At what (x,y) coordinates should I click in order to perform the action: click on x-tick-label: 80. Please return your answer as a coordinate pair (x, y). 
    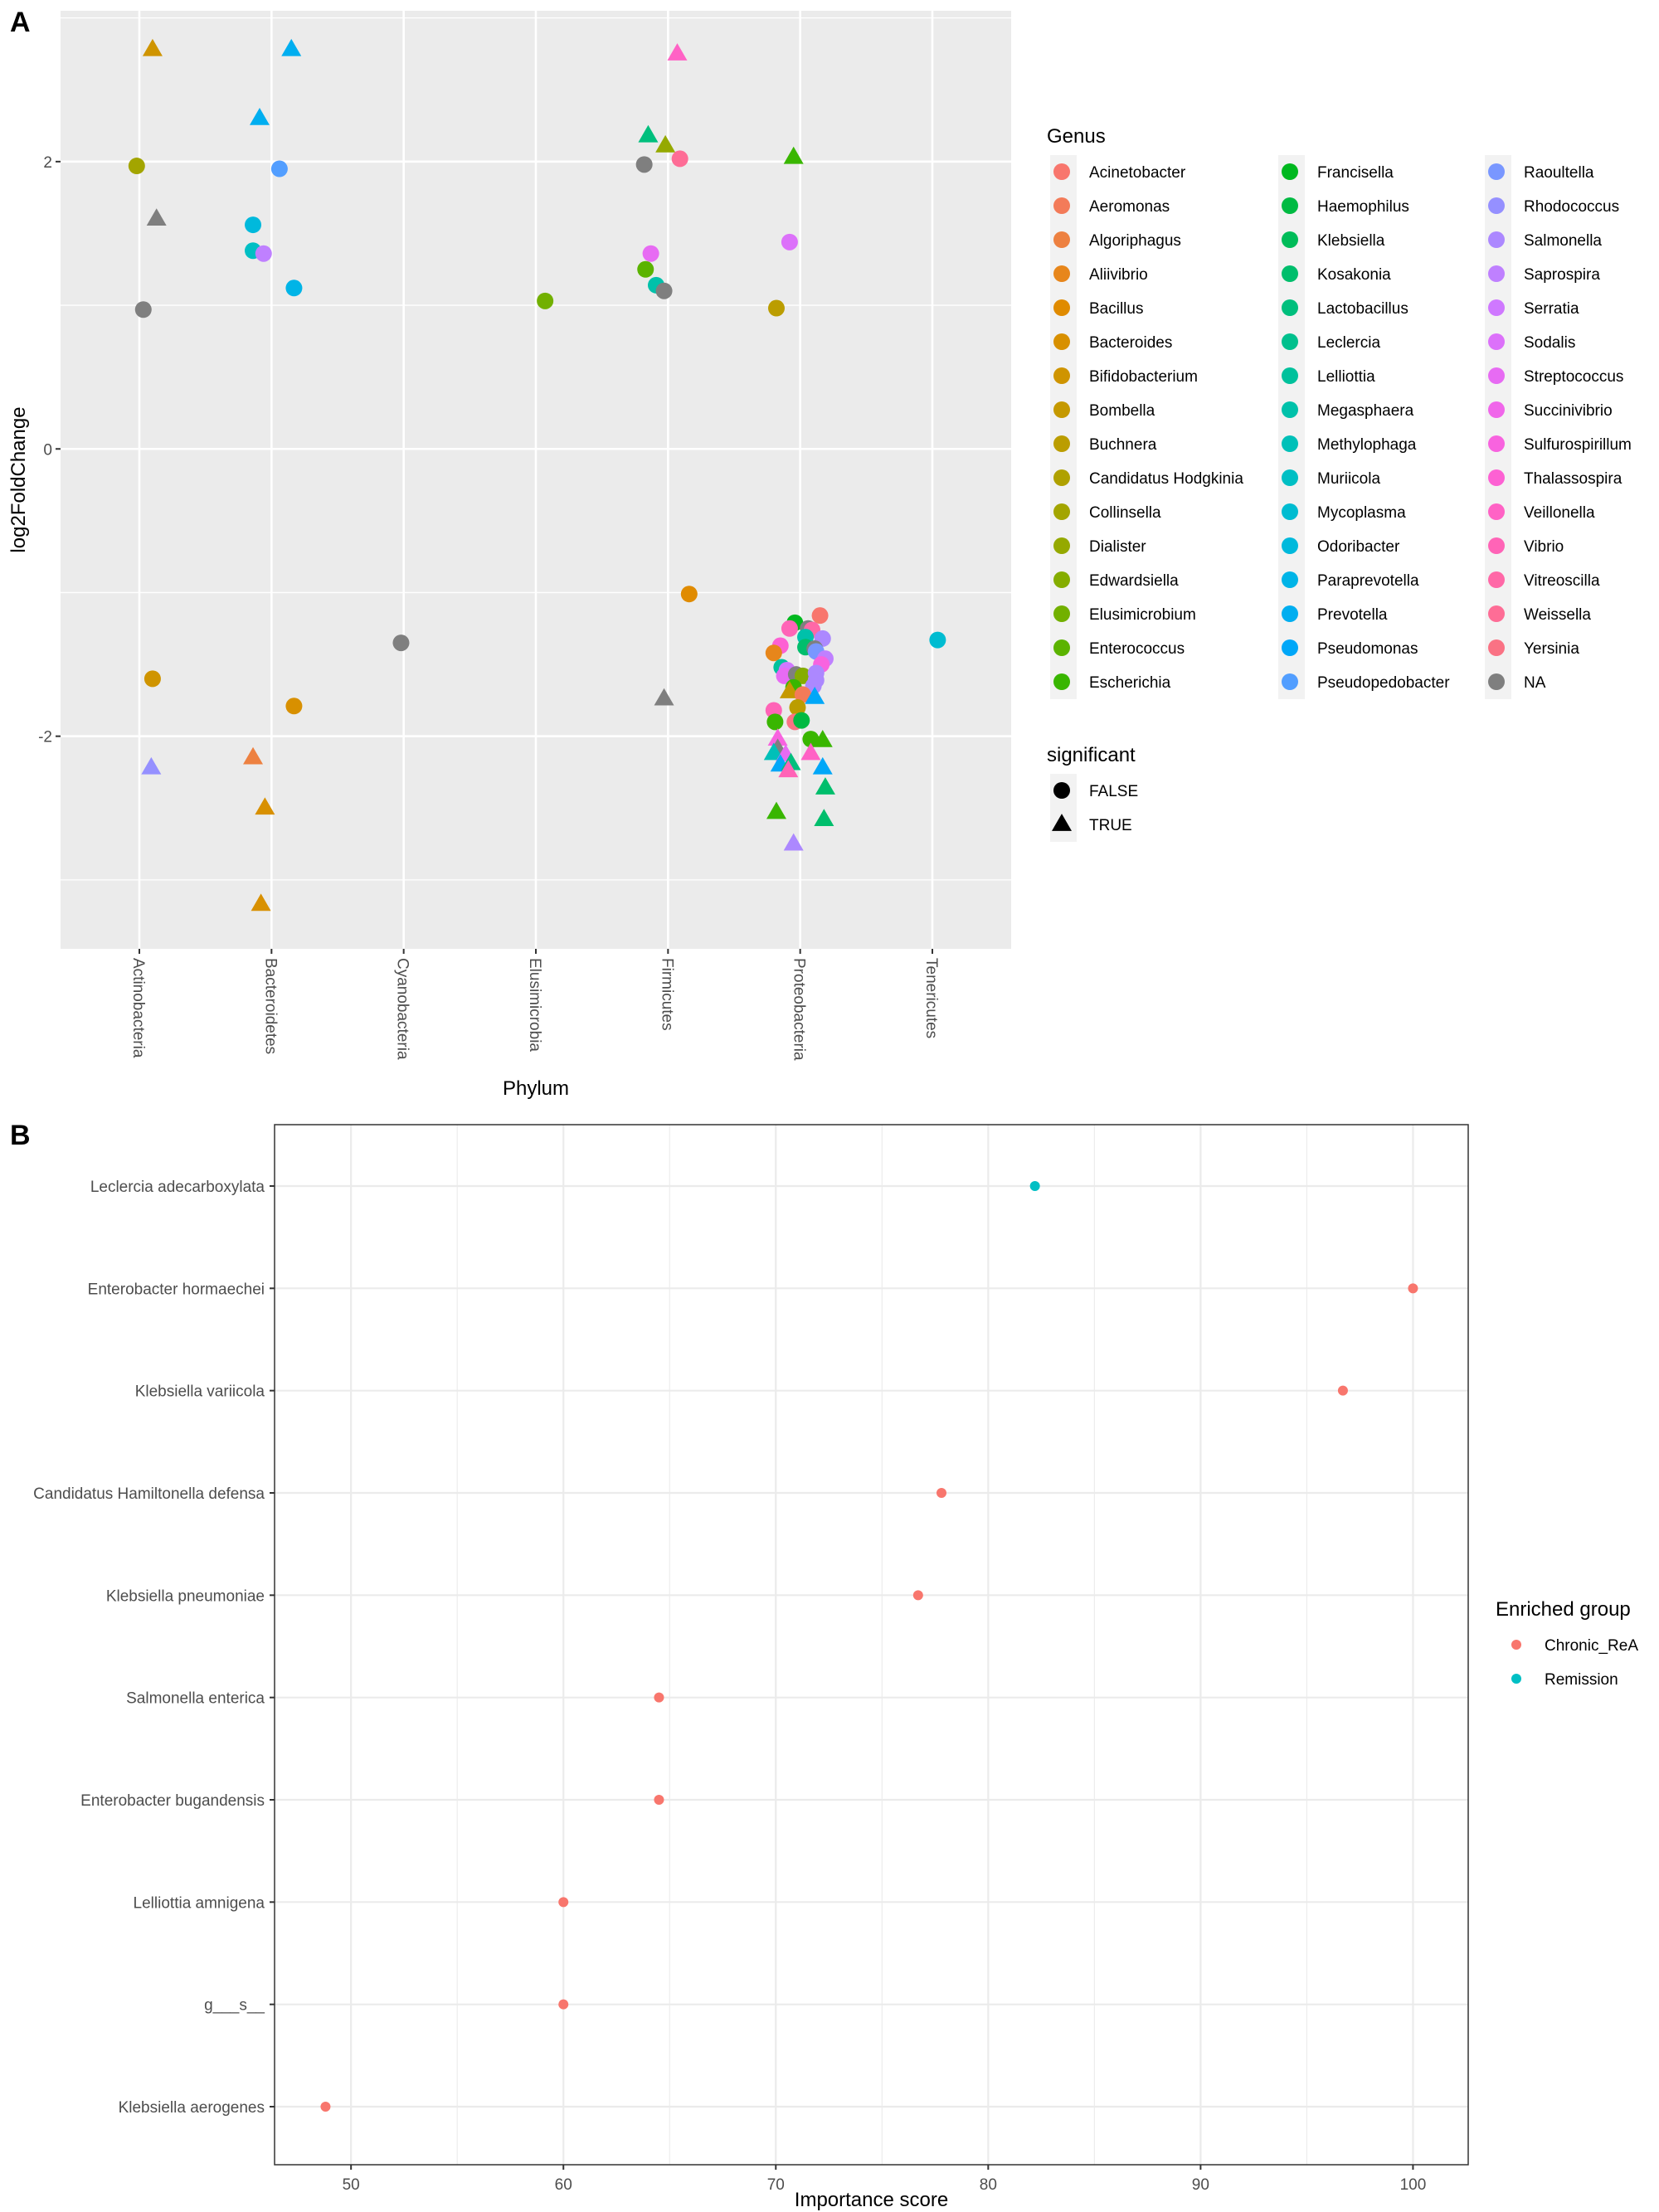
    Looking at the image, I should click on (988, 2185).